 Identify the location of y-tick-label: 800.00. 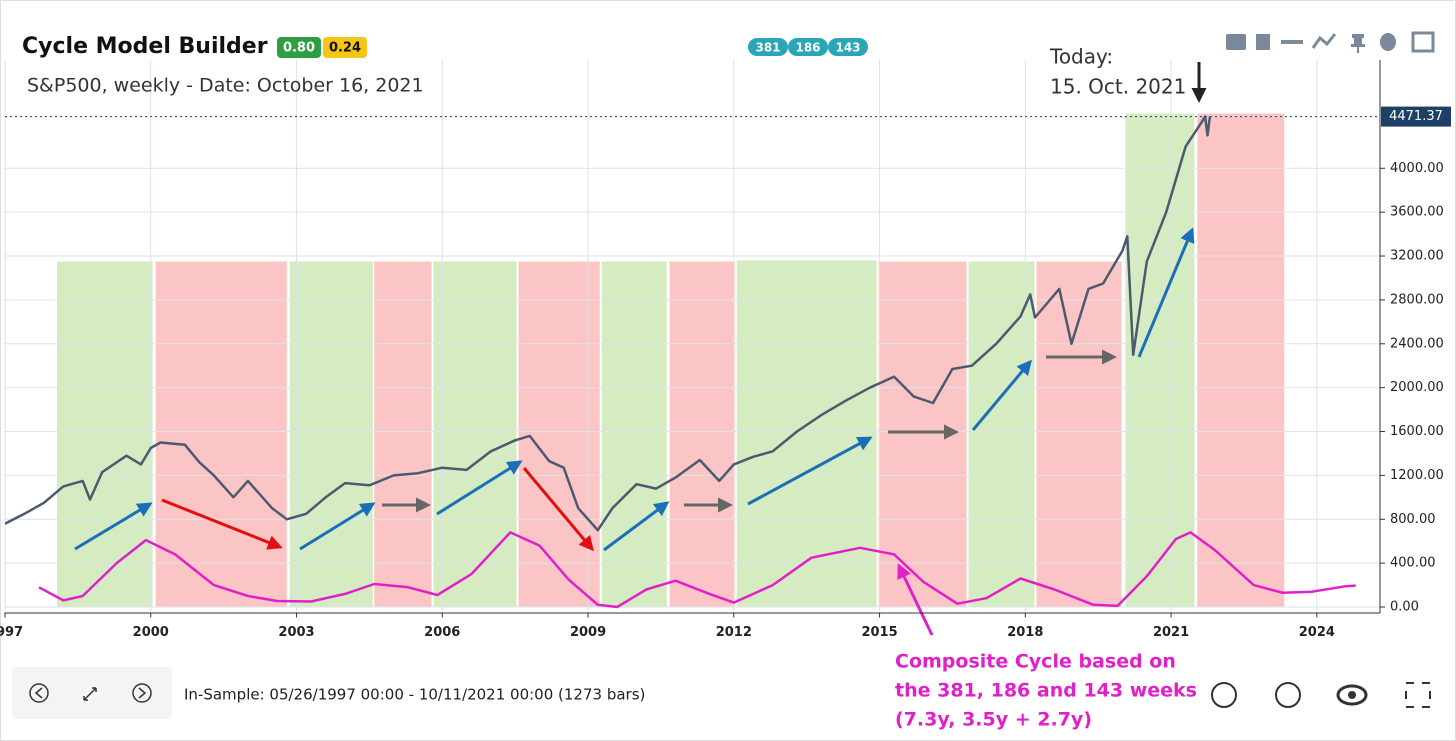
(1413, 519).